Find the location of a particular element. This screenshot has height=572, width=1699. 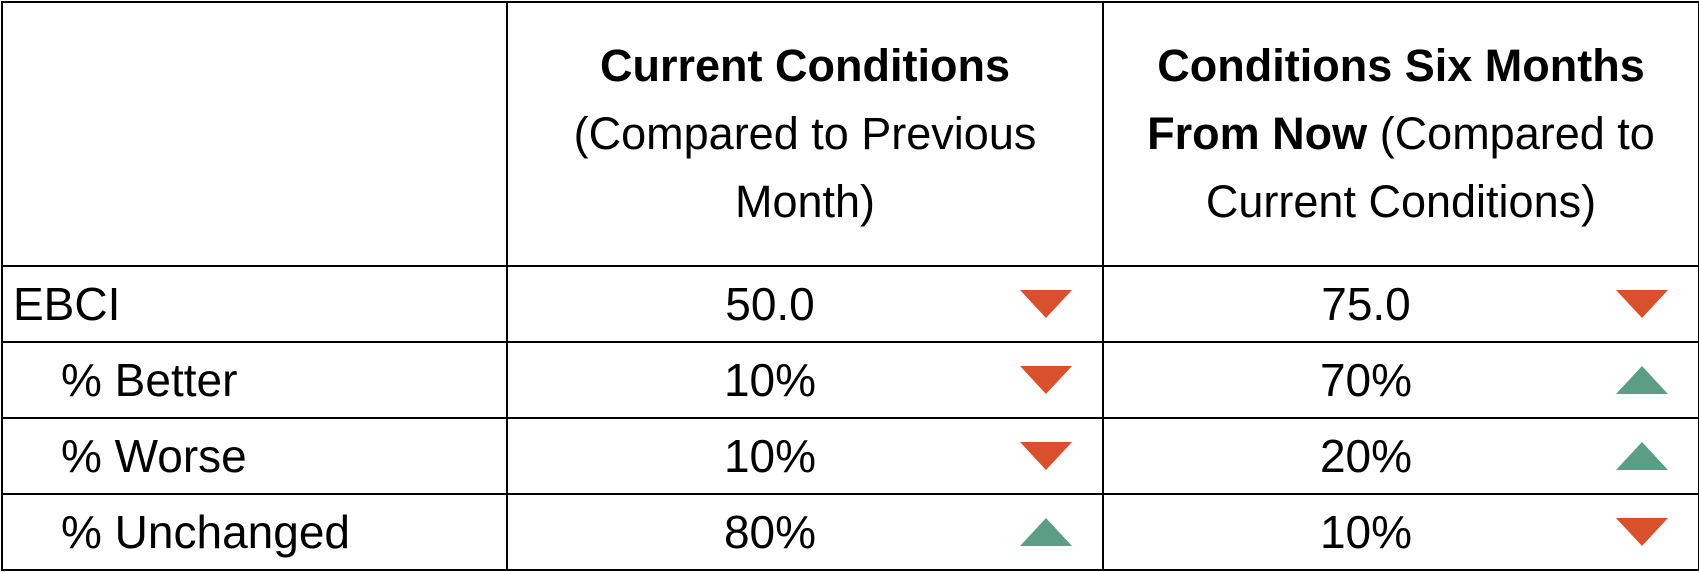

data-row: % Better 10% 70% is located at coordinates (850, 380).